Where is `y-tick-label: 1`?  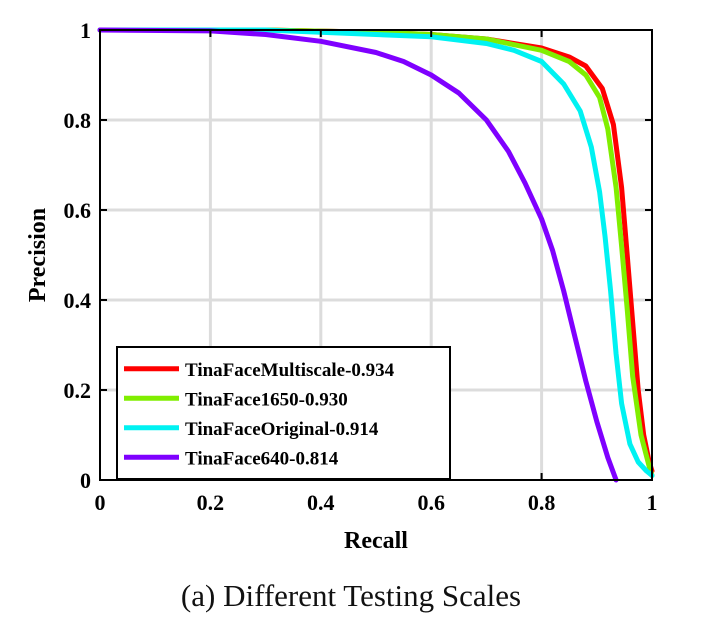
y-tick-label: 1 is located at coordinates (85, 30).